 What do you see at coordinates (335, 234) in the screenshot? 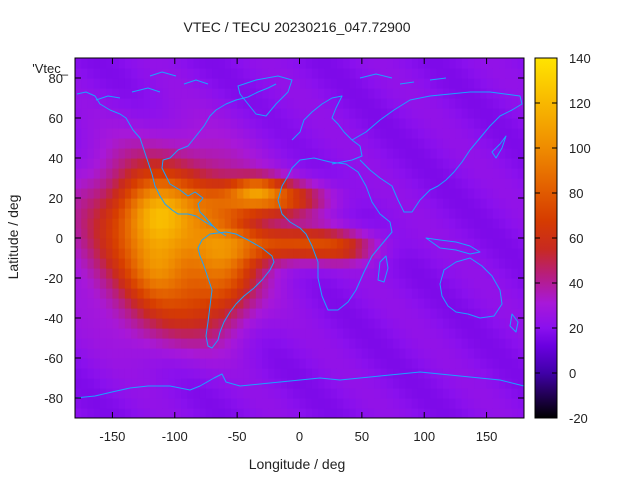
I see `africa-coast` at bounding box center [335, 234].